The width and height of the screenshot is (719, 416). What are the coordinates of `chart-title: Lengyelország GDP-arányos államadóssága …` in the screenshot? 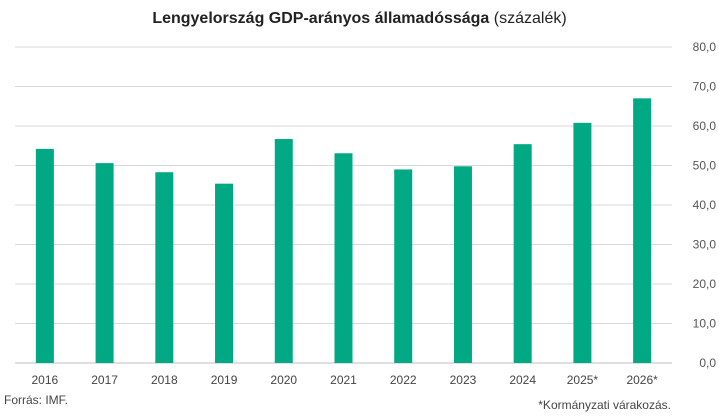 It's located at (359, 19).